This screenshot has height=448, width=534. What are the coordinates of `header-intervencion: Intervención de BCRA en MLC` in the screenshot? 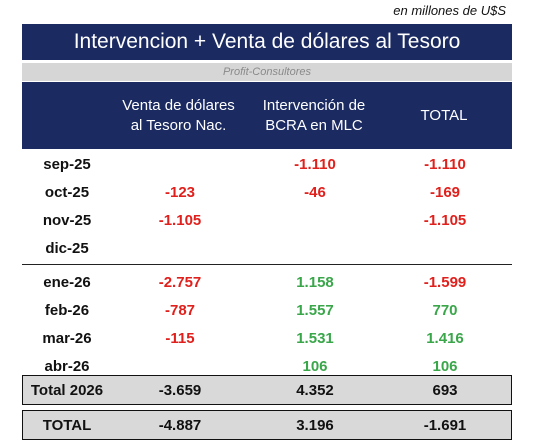 It's located at (314, 115).